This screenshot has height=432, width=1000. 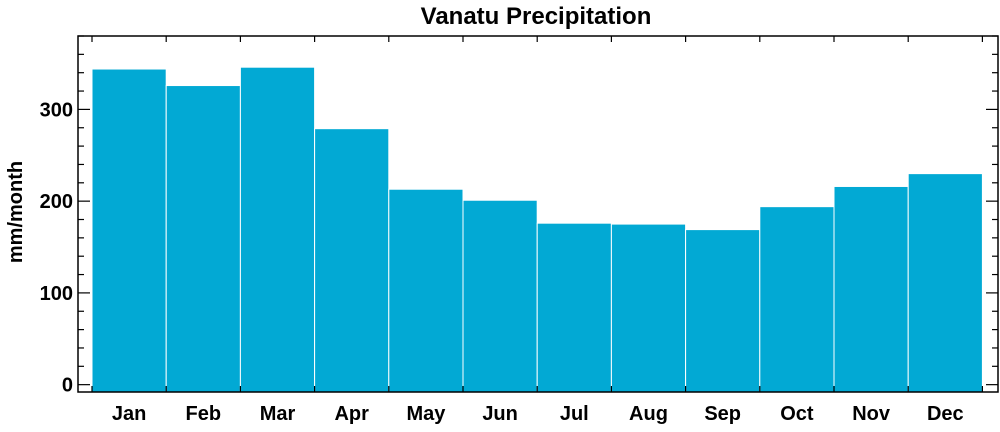 What do you see at coordinates (16, 212) in the screenshot?
I see `y-axis-label: mm/month` at bounding box center [16, 212].